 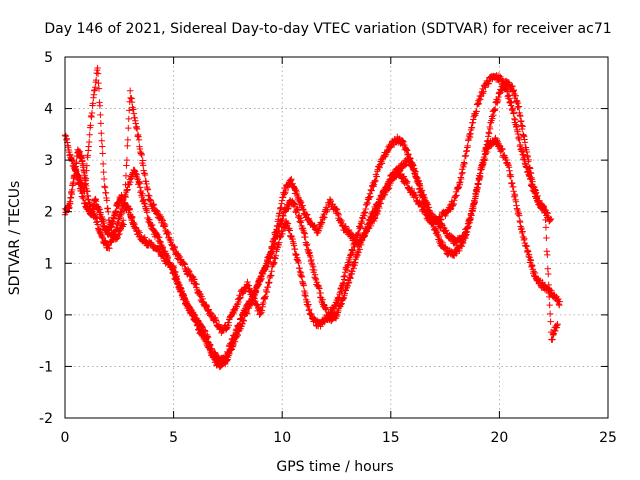 I want to click on y-tick-label: -1, so click(x=46, y=367).